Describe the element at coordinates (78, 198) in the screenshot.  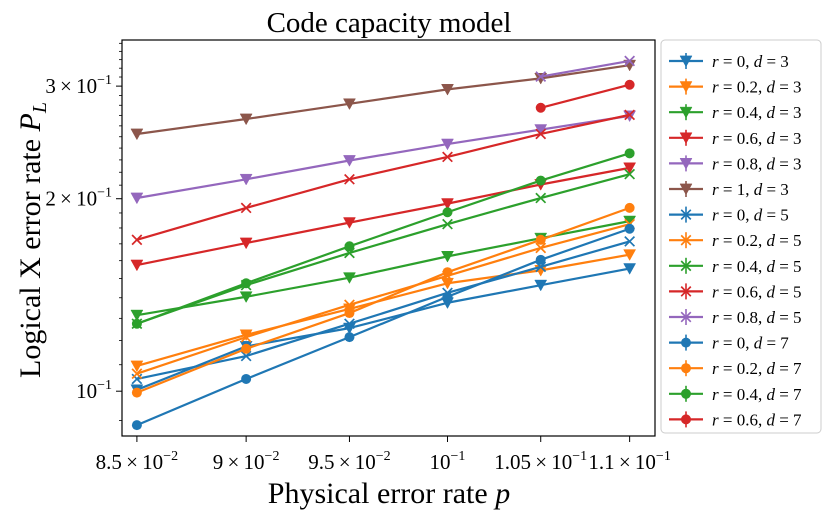
I see `y-tick-label: 2 × 10⁻¹` at that location.